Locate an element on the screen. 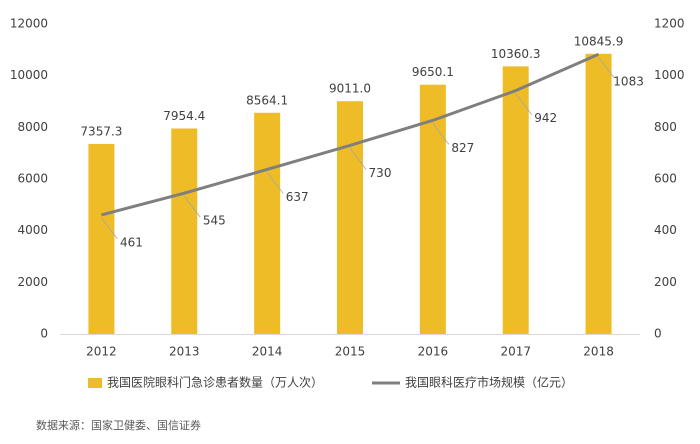  bar-value-label: 10845.9 is located at coordinates (599, 41).